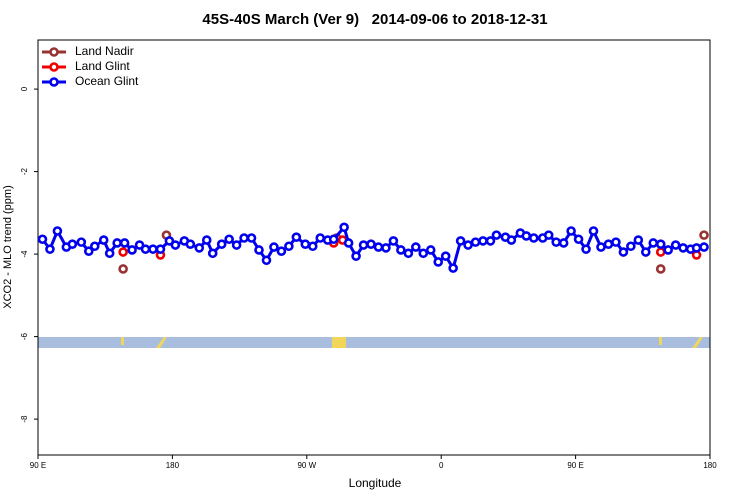  What do you see at coordinates (24, 254) in the screenshot?
I see `y-tick-label: -4` at bounding box center [24, 254].